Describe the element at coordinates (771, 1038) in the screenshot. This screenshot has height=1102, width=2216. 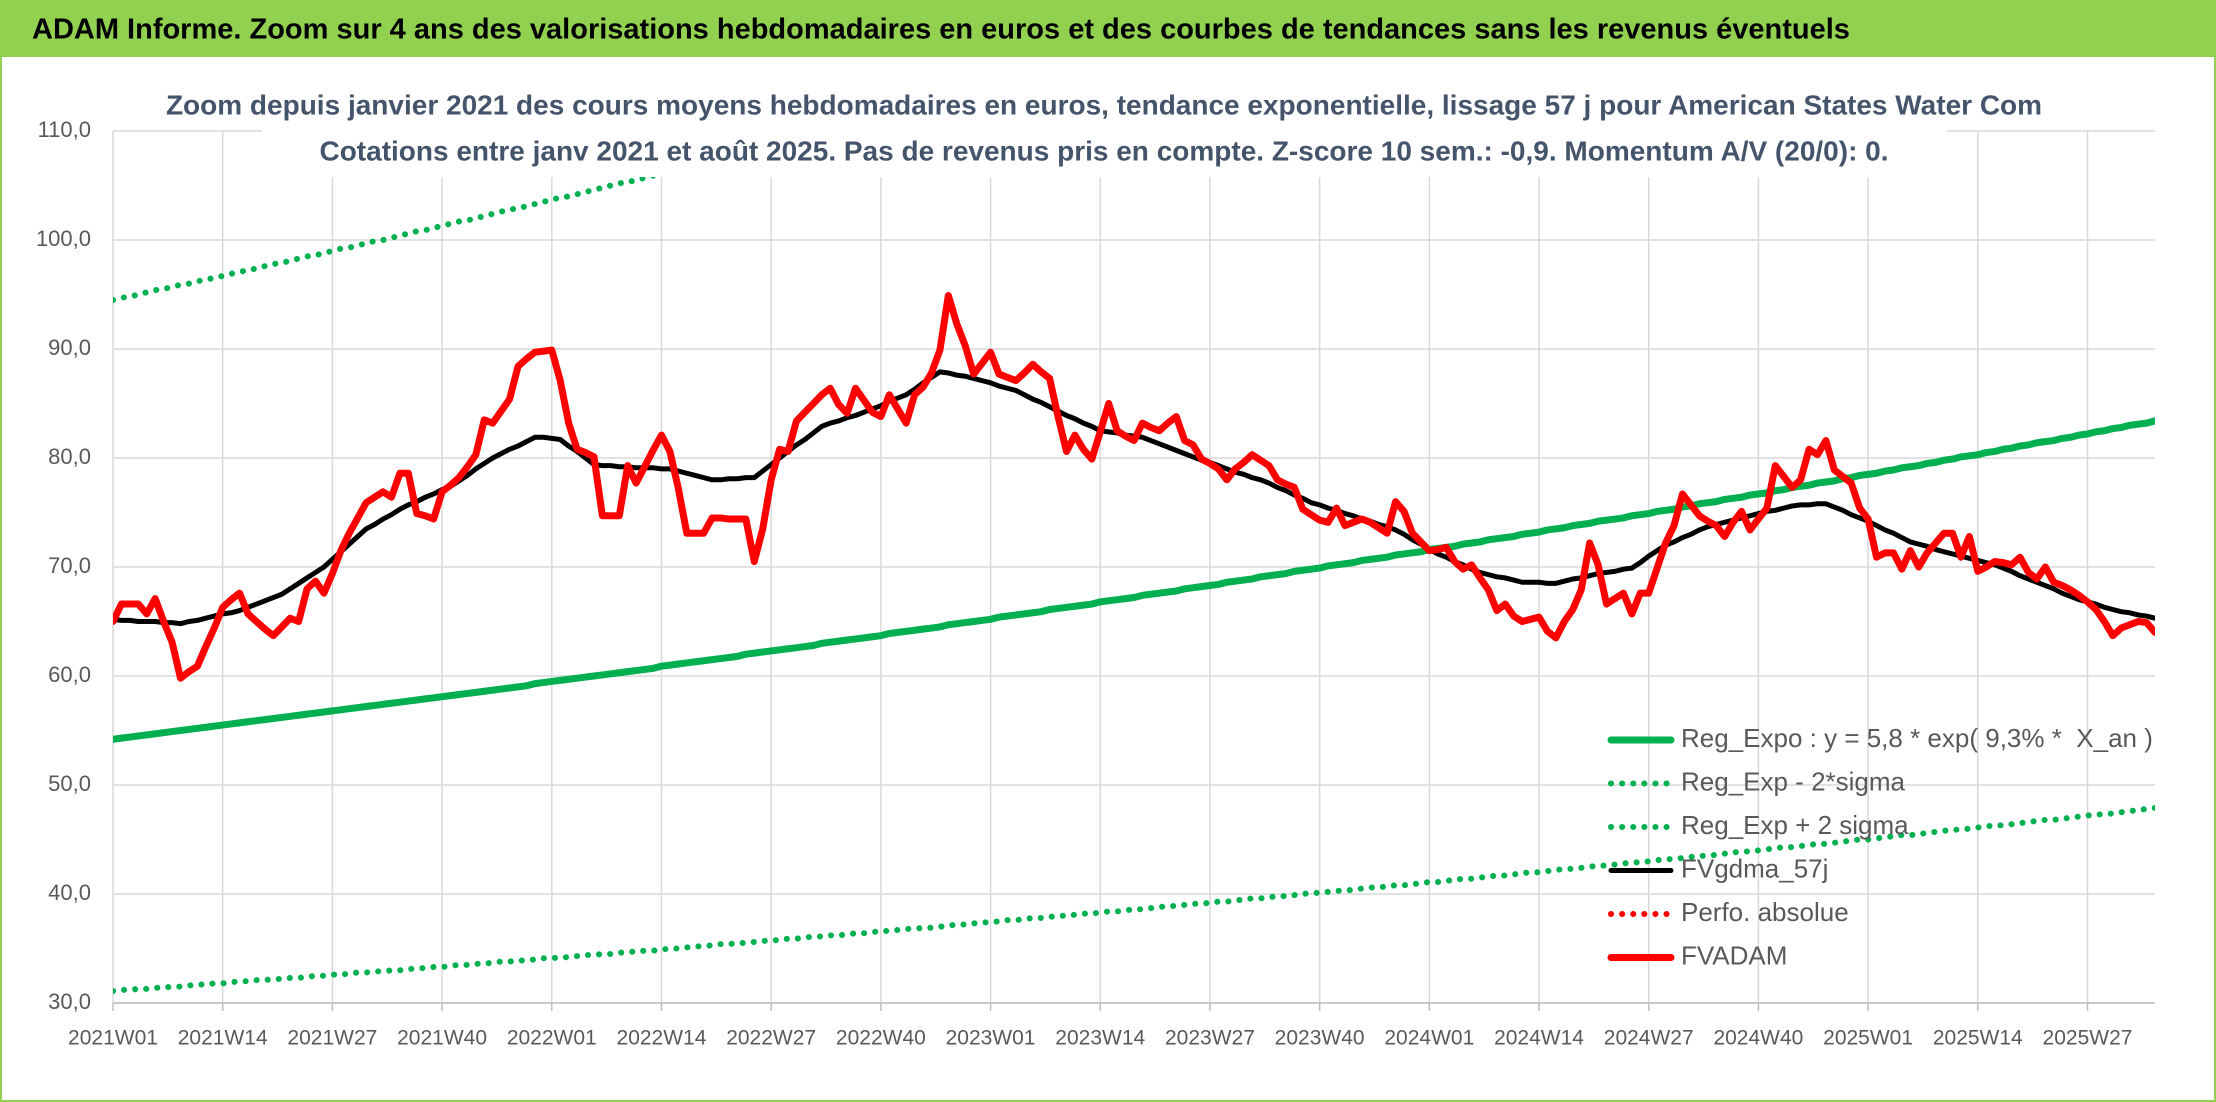
I see `x-tick-label: 2022W27` at that location.